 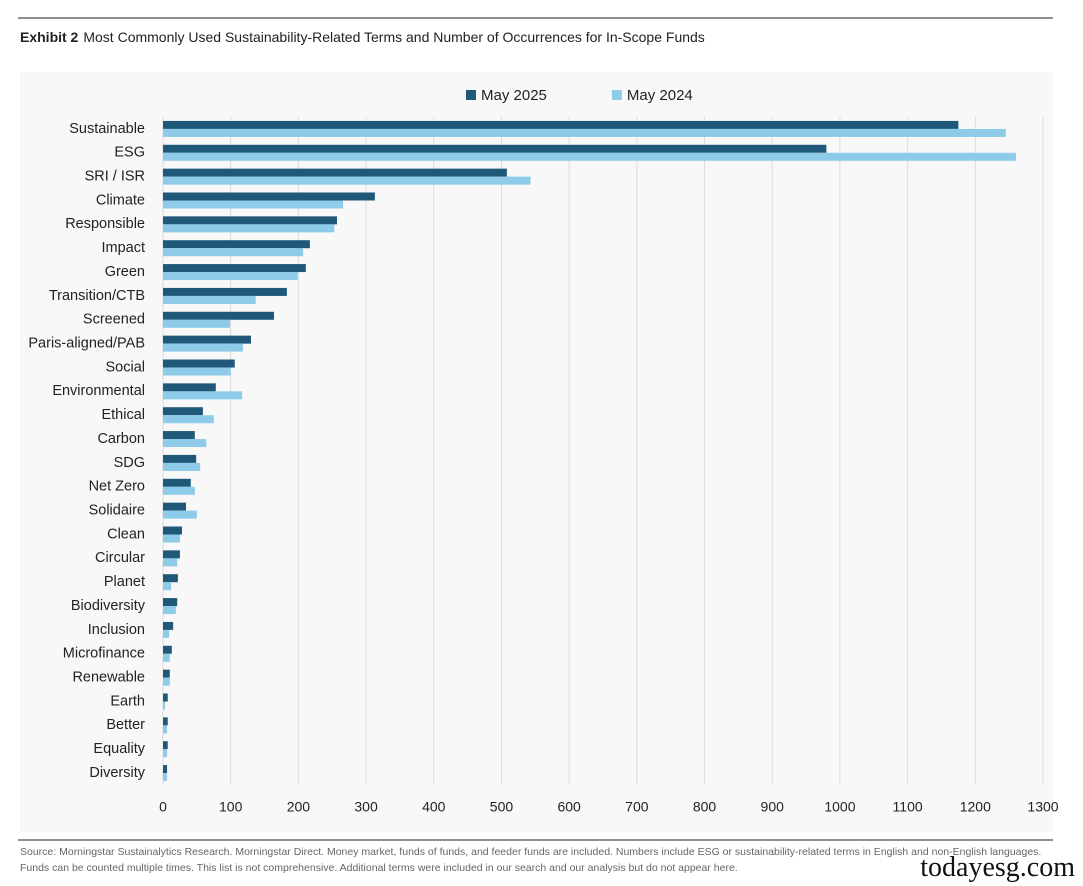 I want to click on y-tick-label: Green, so click(x=125, y=272).